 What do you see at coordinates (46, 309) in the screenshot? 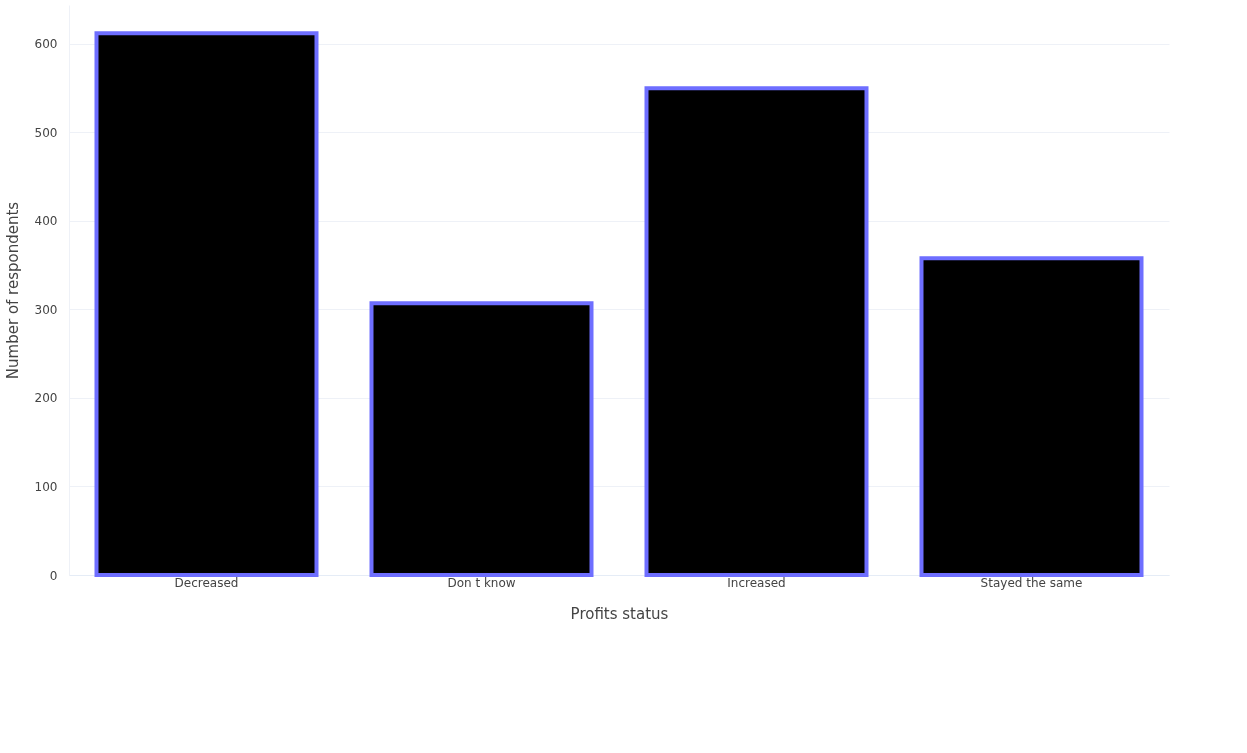
I see `y-tick-label: 300` at bounding box center [46, 309].